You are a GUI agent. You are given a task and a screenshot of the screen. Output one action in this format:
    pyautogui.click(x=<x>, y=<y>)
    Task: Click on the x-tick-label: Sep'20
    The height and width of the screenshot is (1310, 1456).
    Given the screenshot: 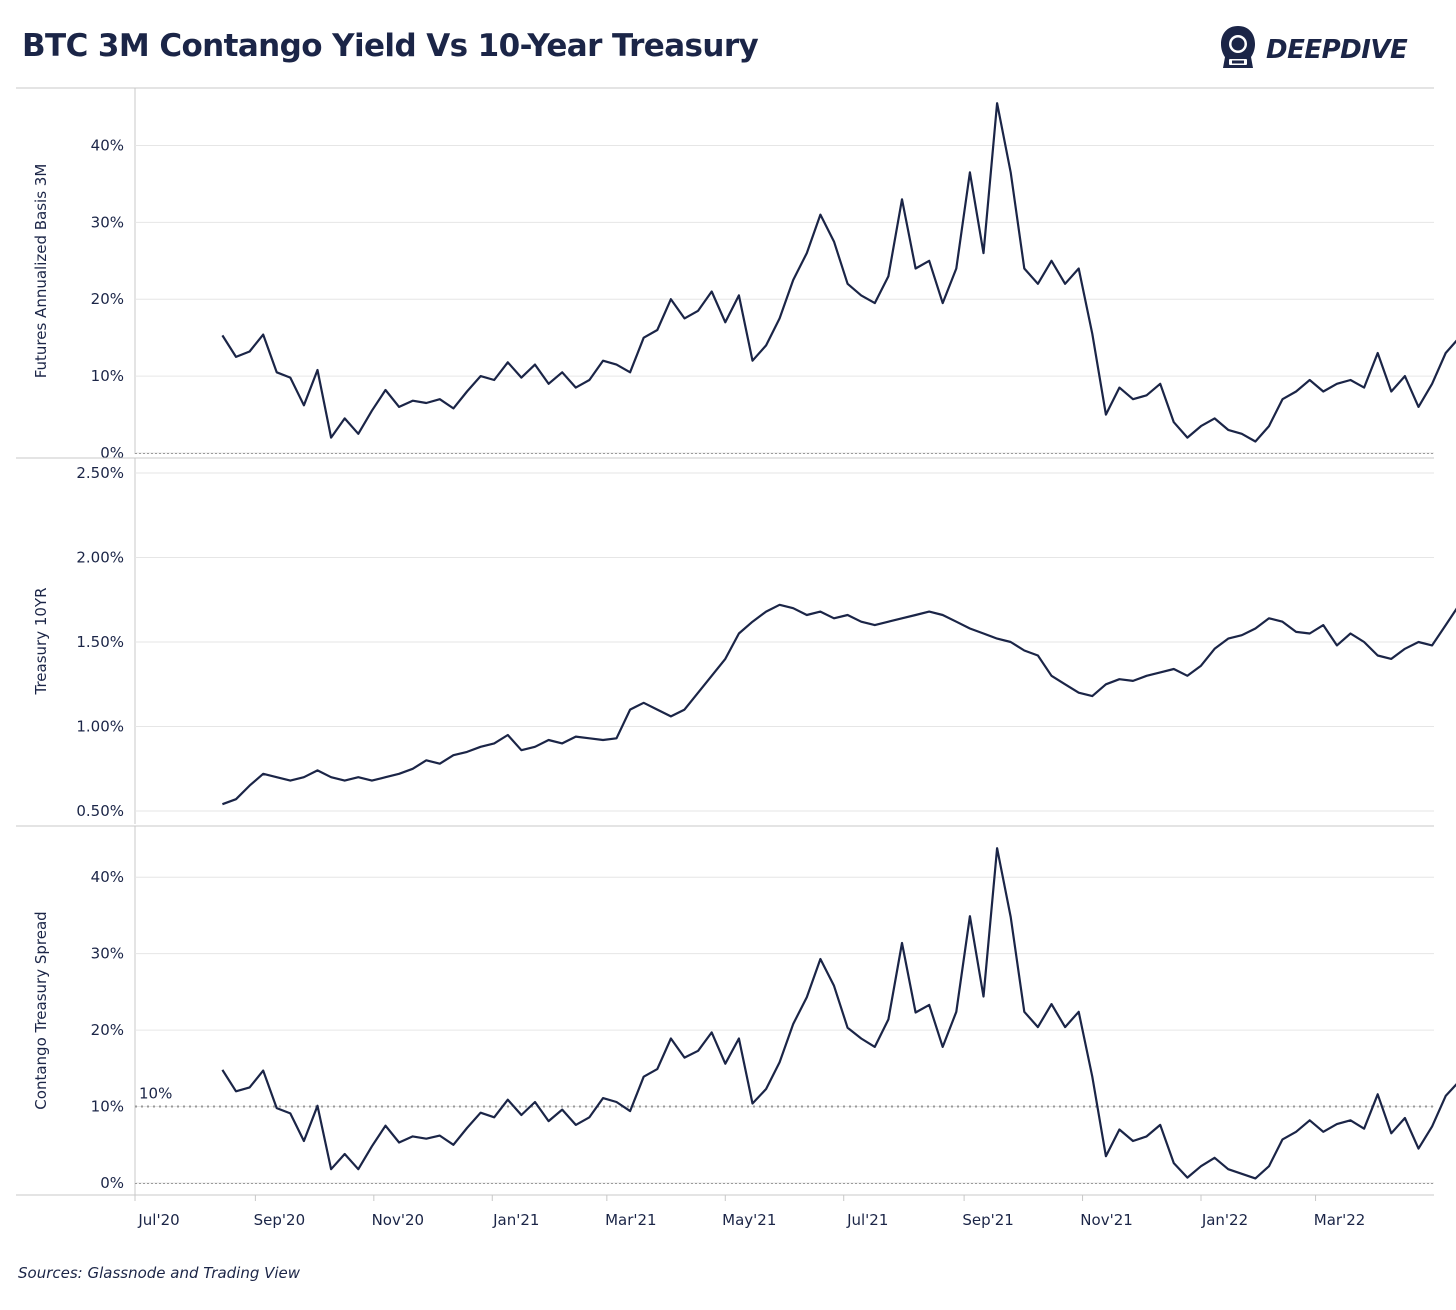 What is the action you would take?
    pyautogui.click(x=279, y=1220)
    